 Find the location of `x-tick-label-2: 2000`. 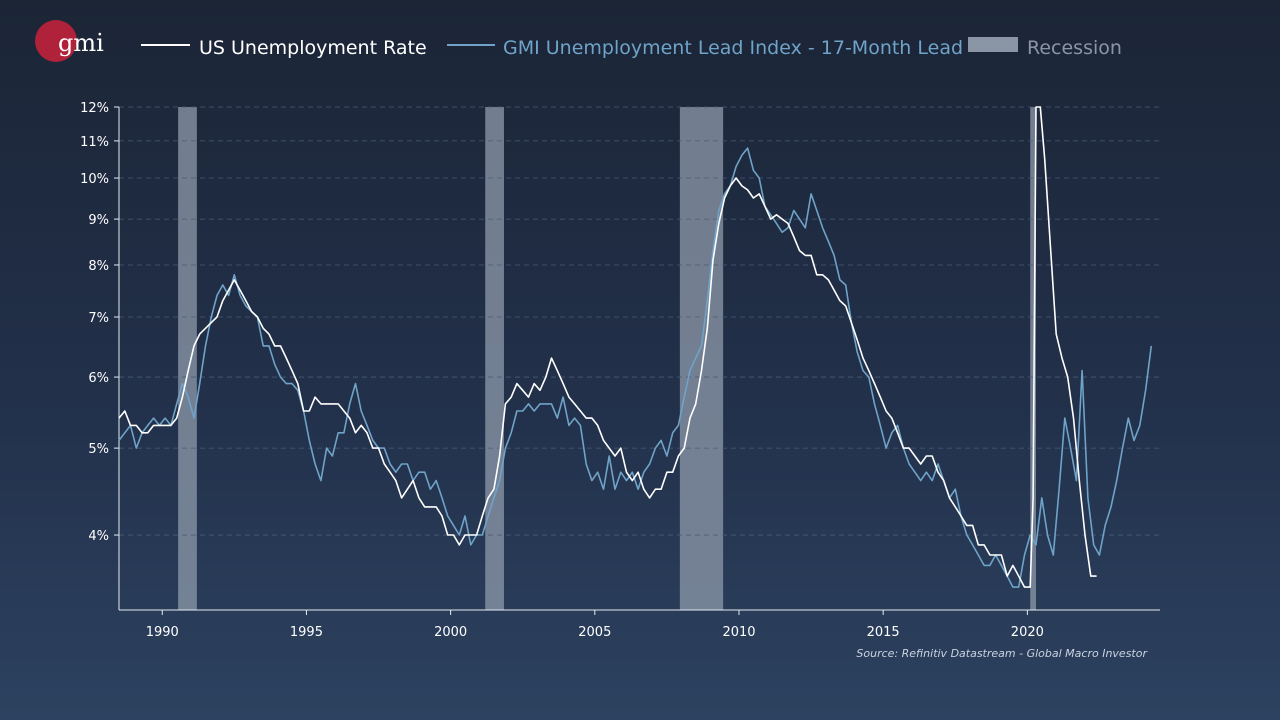

x-tick-label-2: 2000 is located at coordinates (450, 632).